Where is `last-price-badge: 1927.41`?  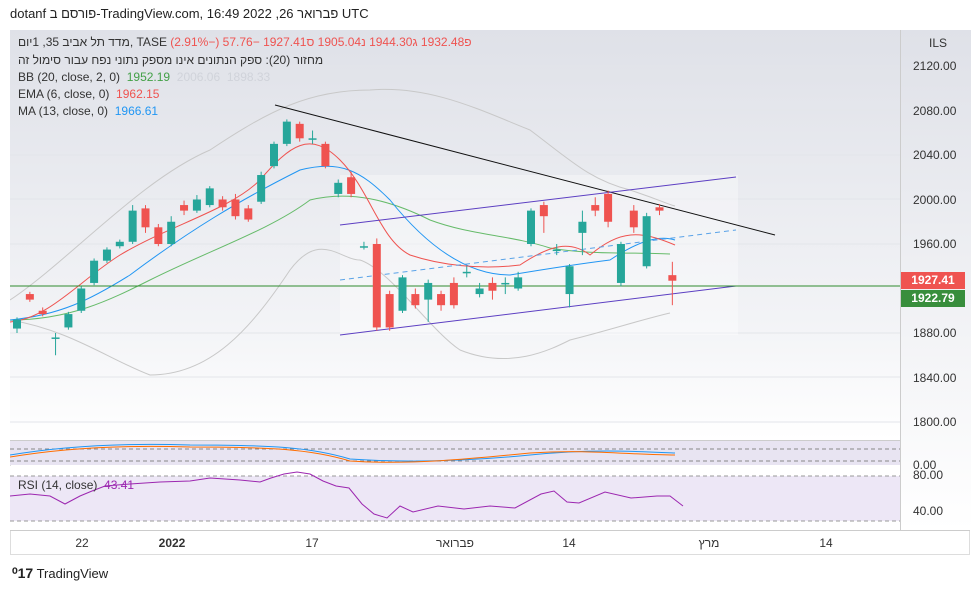 last-price-badge: 1927.41 is located at coordinates (933, 280).